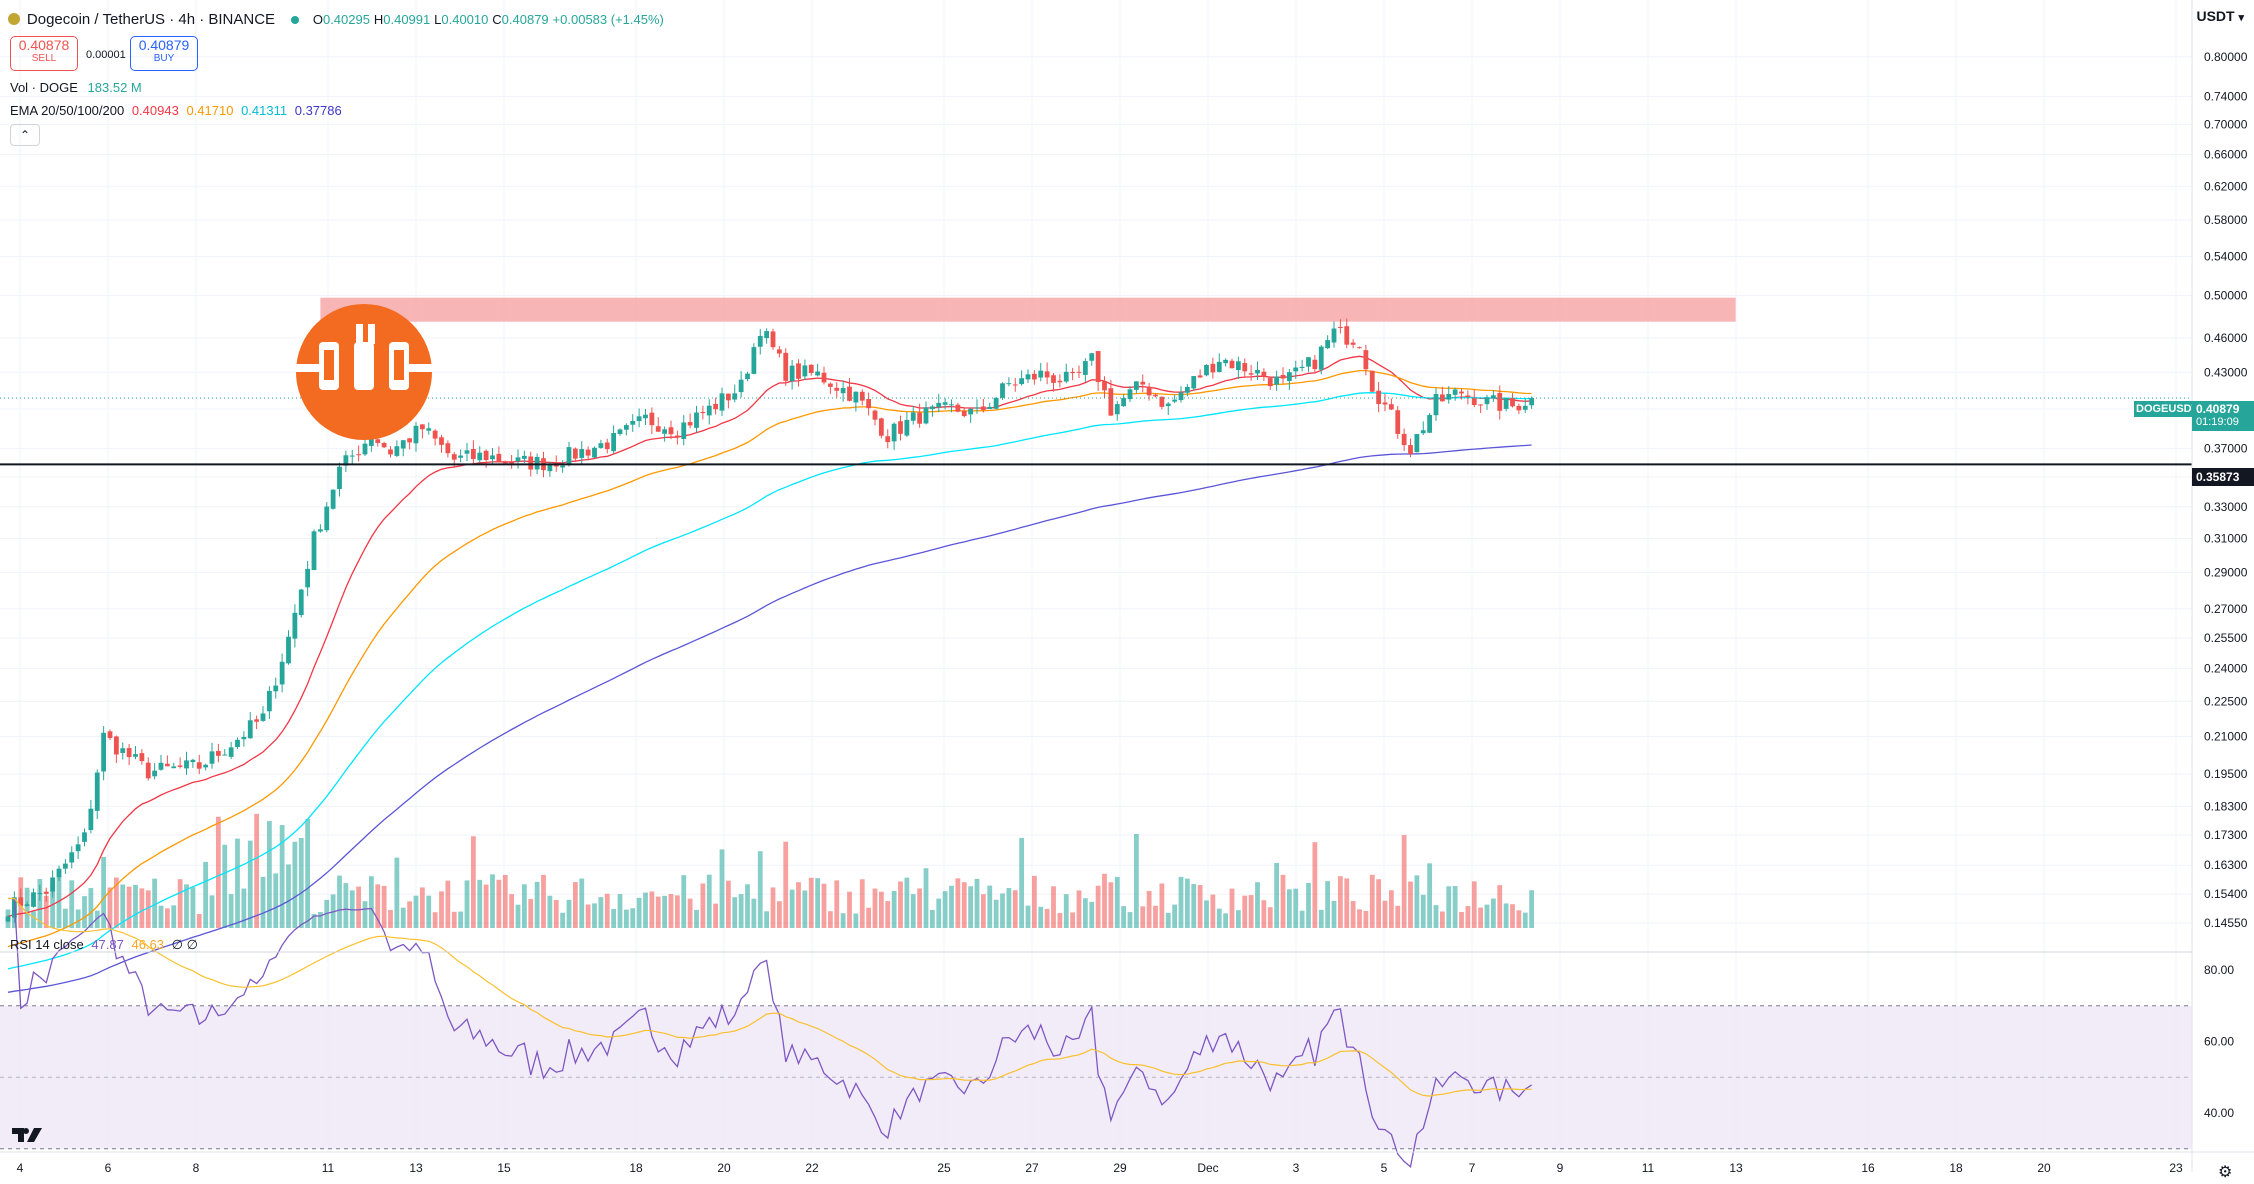 Image resolution: width=2254 pixels, height=1184 pixels. I want to click on rsi-legend: RSI 14 close 47.87 46.63 ∅ ∅, so click(104, 945).